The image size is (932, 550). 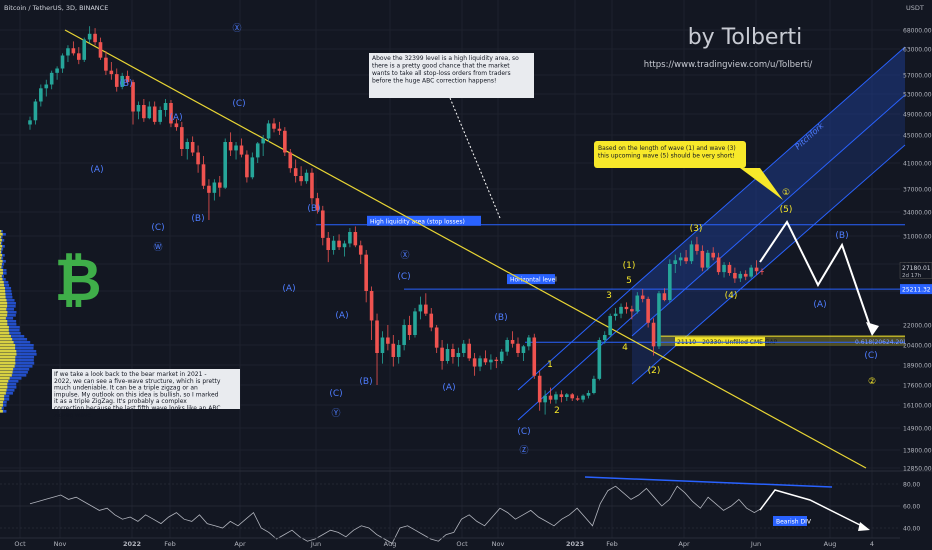 I want to click on price-tick: 16100.00, so click(x=917, y=406).